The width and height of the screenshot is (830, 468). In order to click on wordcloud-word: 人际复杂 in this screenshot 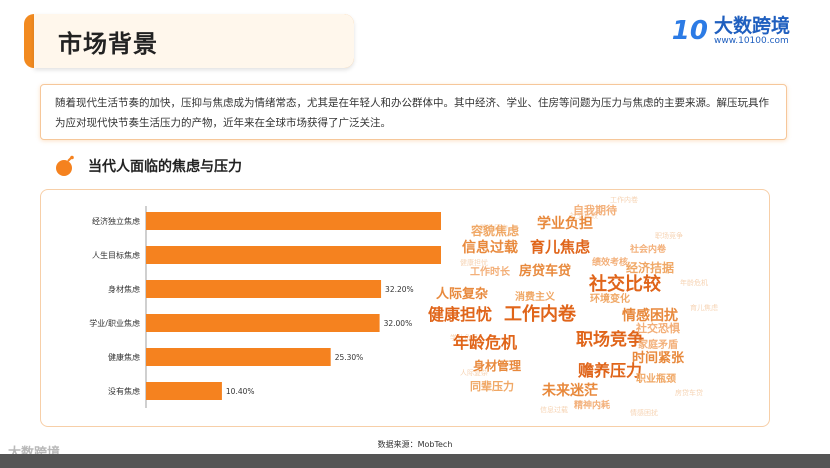, I will do `click(462, 294)`.